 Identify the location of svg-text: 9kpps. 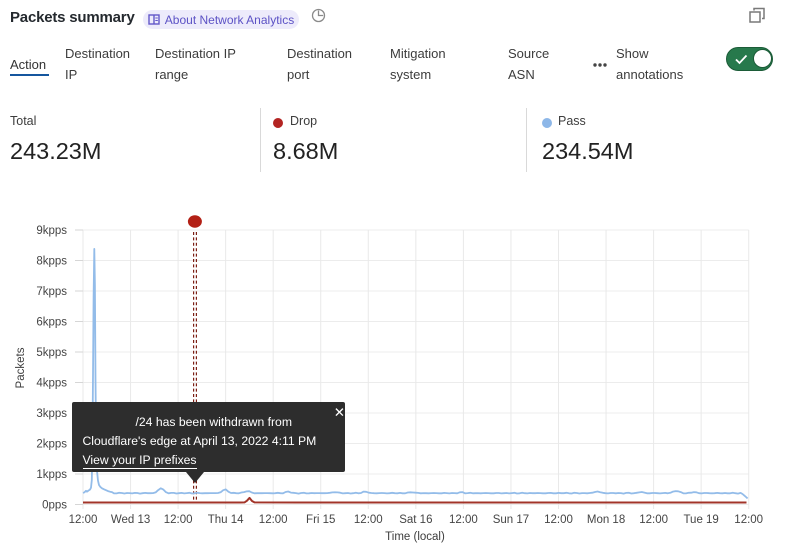
(51, 231).